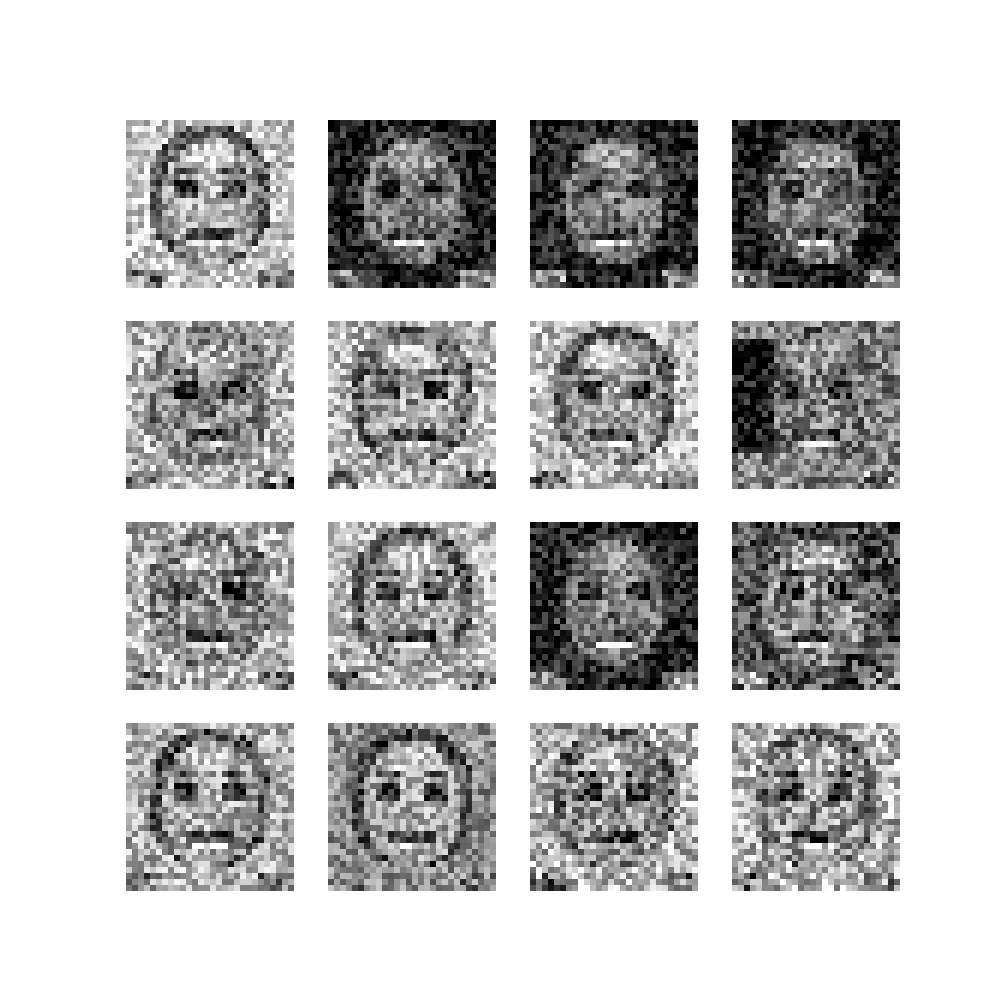 This screenshot has height=1000, width=1000. Describe the element at coordinates (816, 807) in the screenshot. I see `face-sample-r4-c4` at that location.